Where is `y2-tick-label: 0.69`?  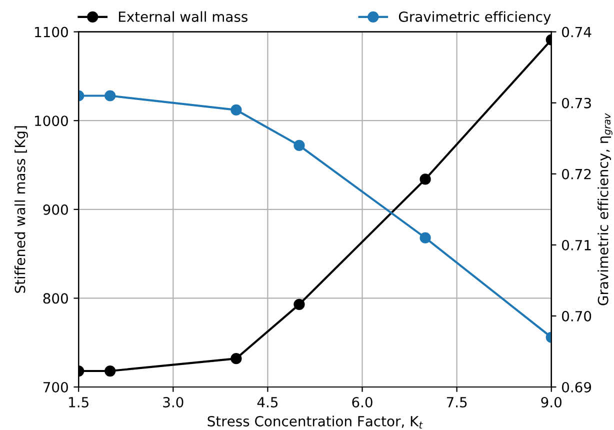 y2-tick-label: 0.69 is located at coordinates (577, 387).